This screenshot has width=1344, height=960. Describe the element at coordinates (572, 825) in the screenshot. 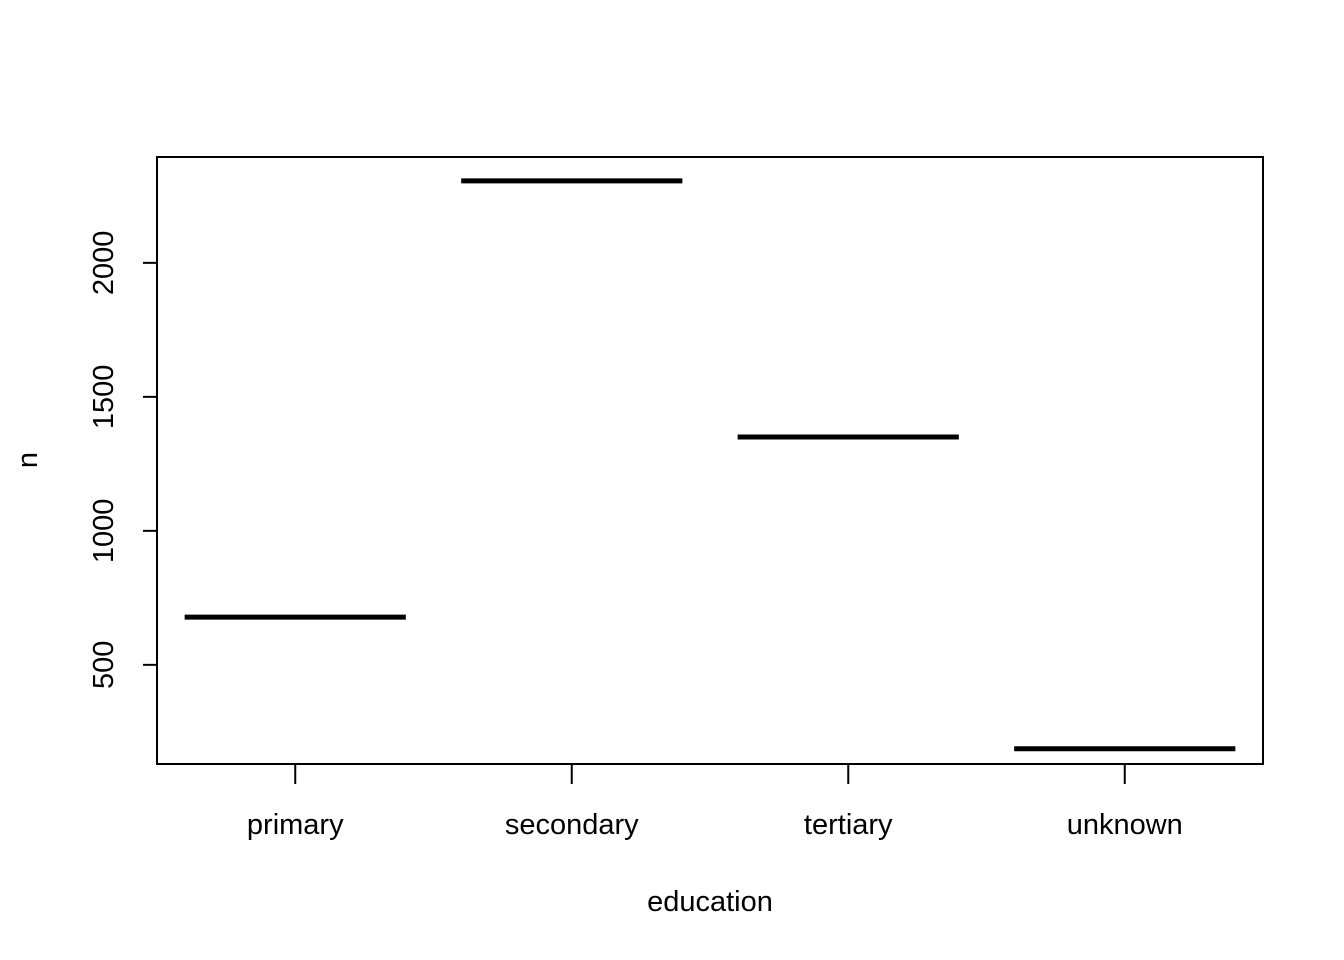

I see `x-tick-label: secondary` at that location.